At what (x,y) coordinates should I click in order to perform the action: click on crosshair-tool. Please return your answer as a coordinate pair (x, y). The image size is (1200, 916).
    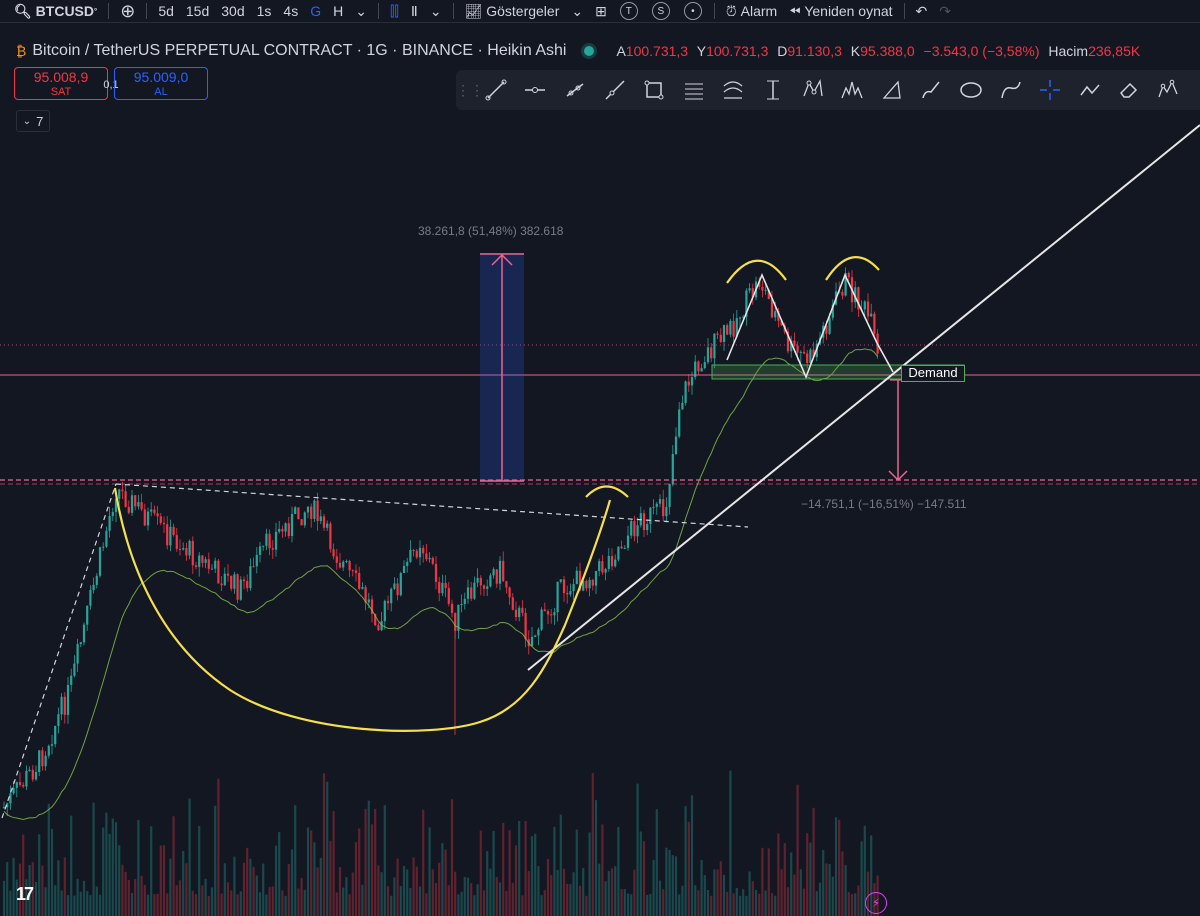
    Looking at the image, I should click on (1050, 90).